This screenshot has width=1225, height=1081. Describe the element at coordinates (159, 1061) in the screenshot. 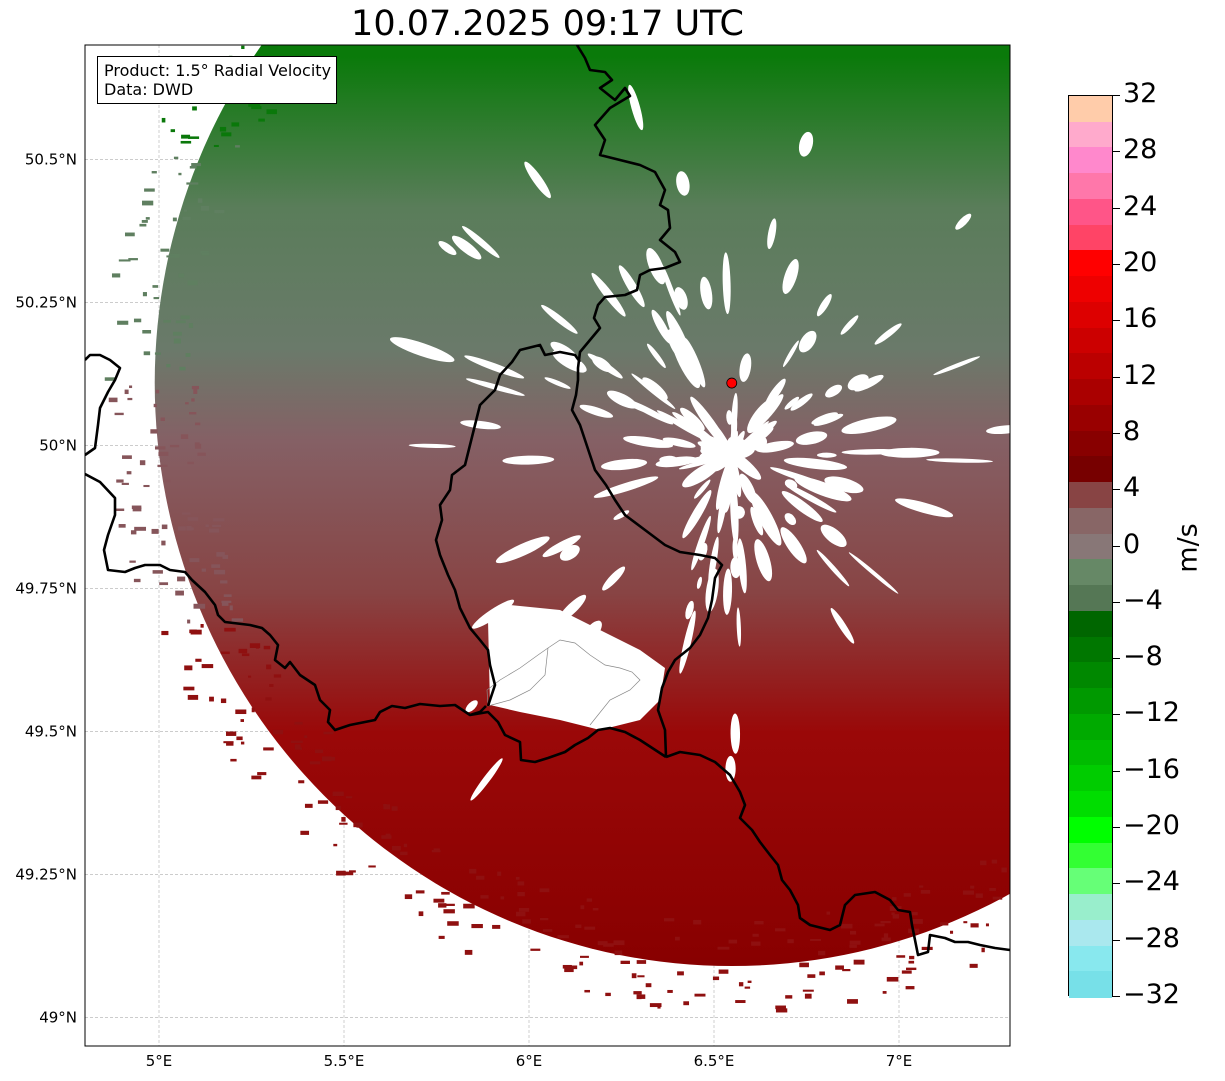

I see `lon-tick-label: 5°E` at that location.